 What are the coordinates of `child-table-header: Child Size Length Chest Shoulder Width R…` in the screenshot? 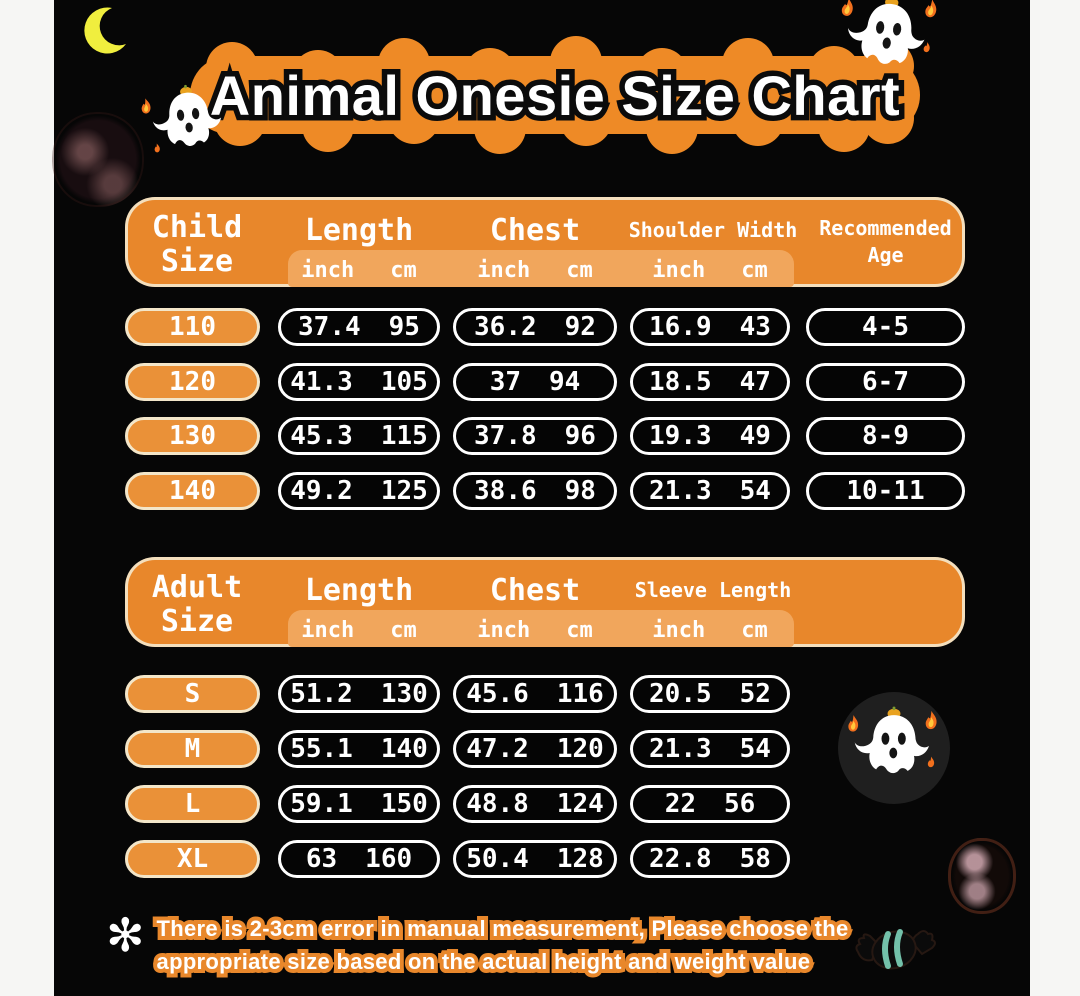 It's located at (545, 242).